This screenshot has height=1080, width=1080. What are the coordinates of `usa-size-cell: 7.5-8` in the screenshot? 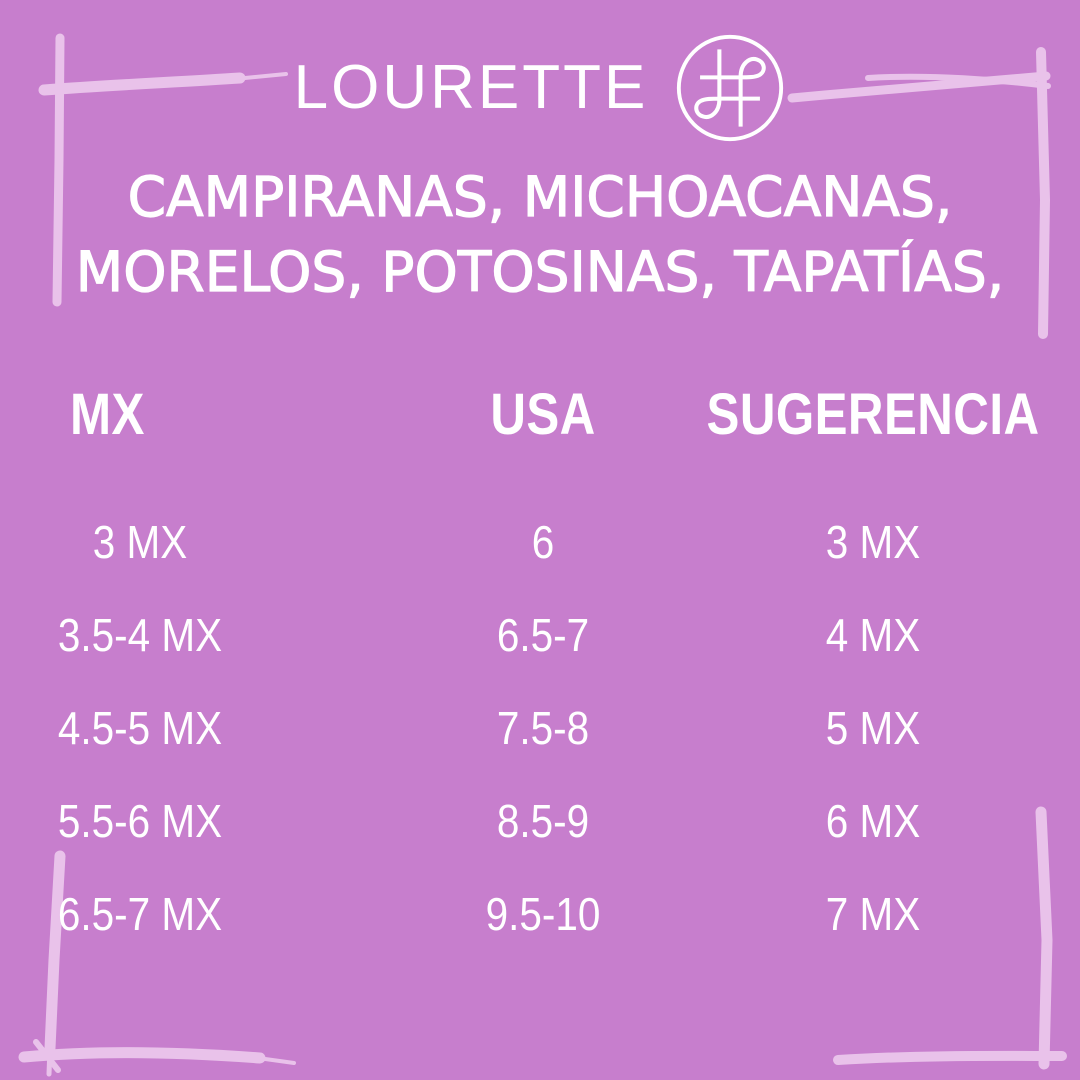 It's located at (543, 728).